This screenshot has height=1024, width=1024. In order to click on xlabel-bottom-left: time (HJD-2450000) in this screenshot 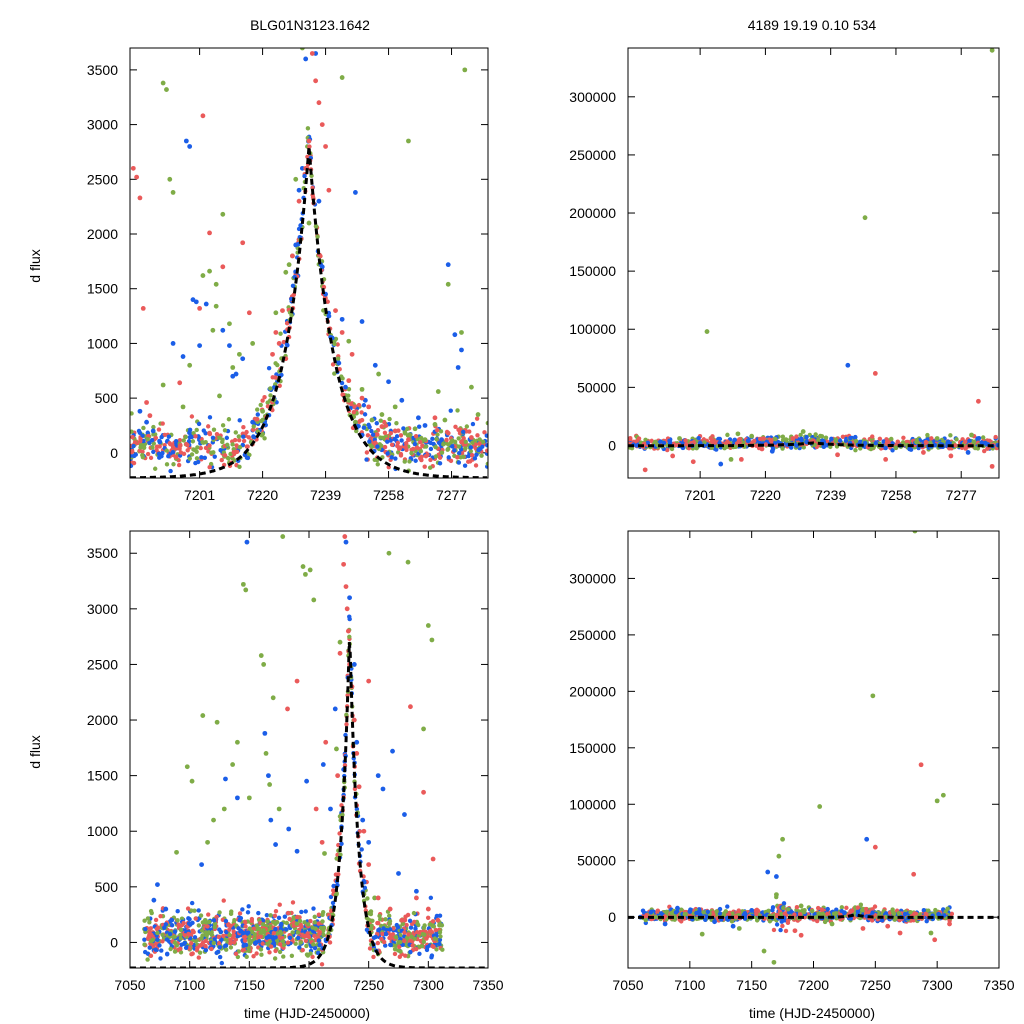, I will do `click(307, 1013)`.